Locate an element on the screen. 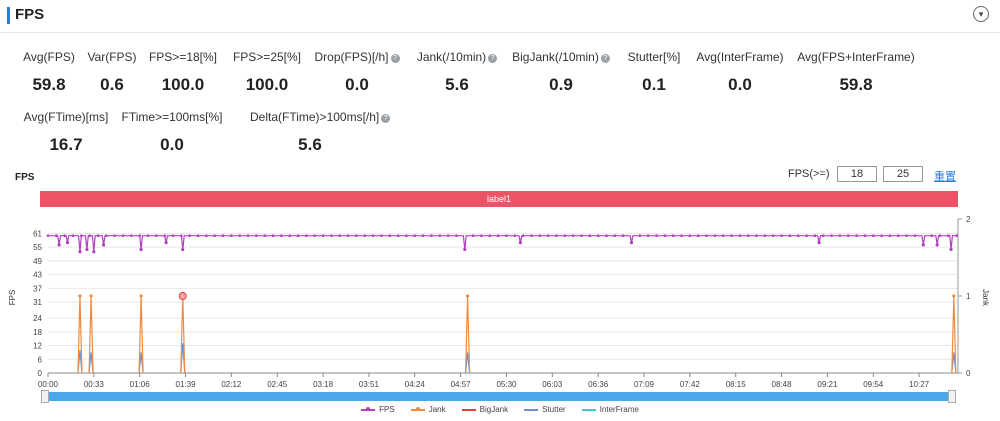  legend-item: Stutter is located at coordinates (545, 409).